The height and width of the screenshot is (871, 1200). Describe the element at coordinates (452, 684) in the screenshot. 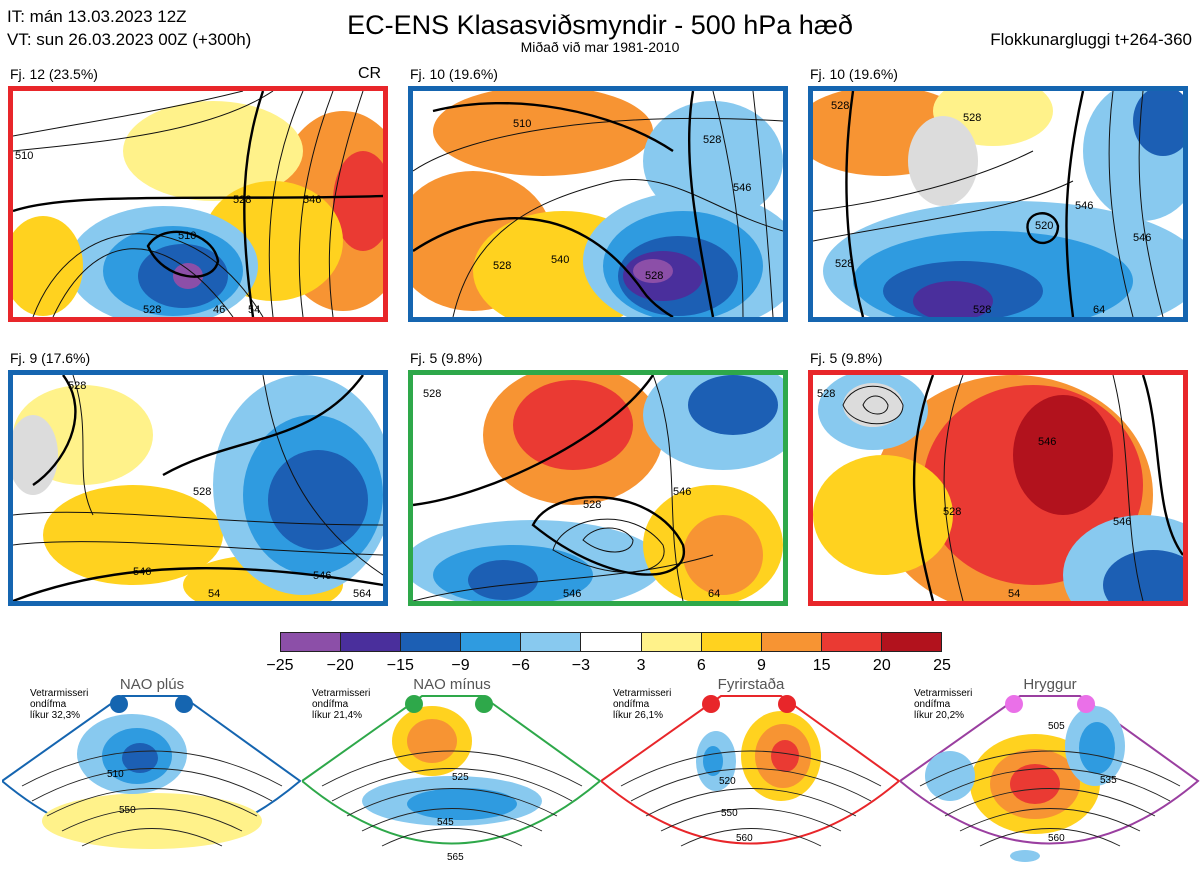

I see `regime-title: NAO mínus` at that location.